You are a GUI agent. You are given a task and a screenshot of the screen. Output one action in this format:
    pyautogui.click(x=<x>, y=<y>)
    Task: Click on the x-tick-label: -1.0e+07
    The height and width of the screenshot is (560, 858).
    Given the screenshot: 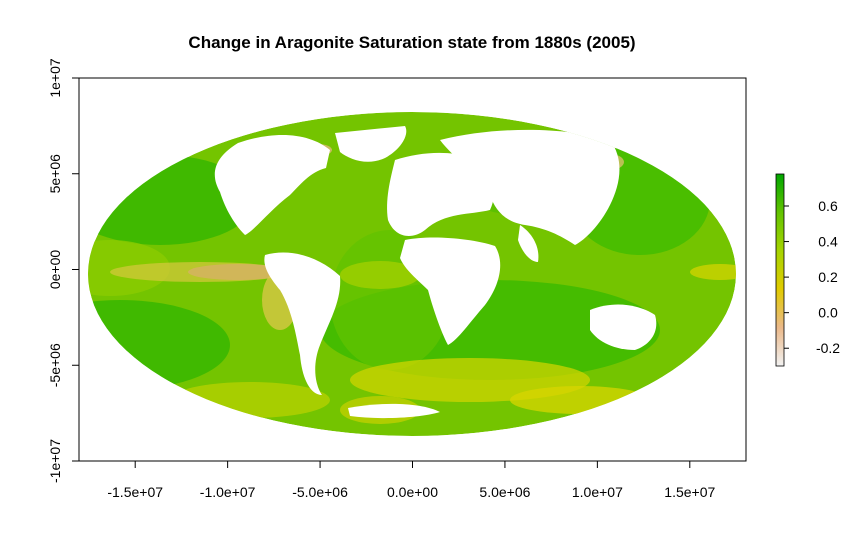 What is the action you would take?
    pyautogui.click(x=228, y=492)
    